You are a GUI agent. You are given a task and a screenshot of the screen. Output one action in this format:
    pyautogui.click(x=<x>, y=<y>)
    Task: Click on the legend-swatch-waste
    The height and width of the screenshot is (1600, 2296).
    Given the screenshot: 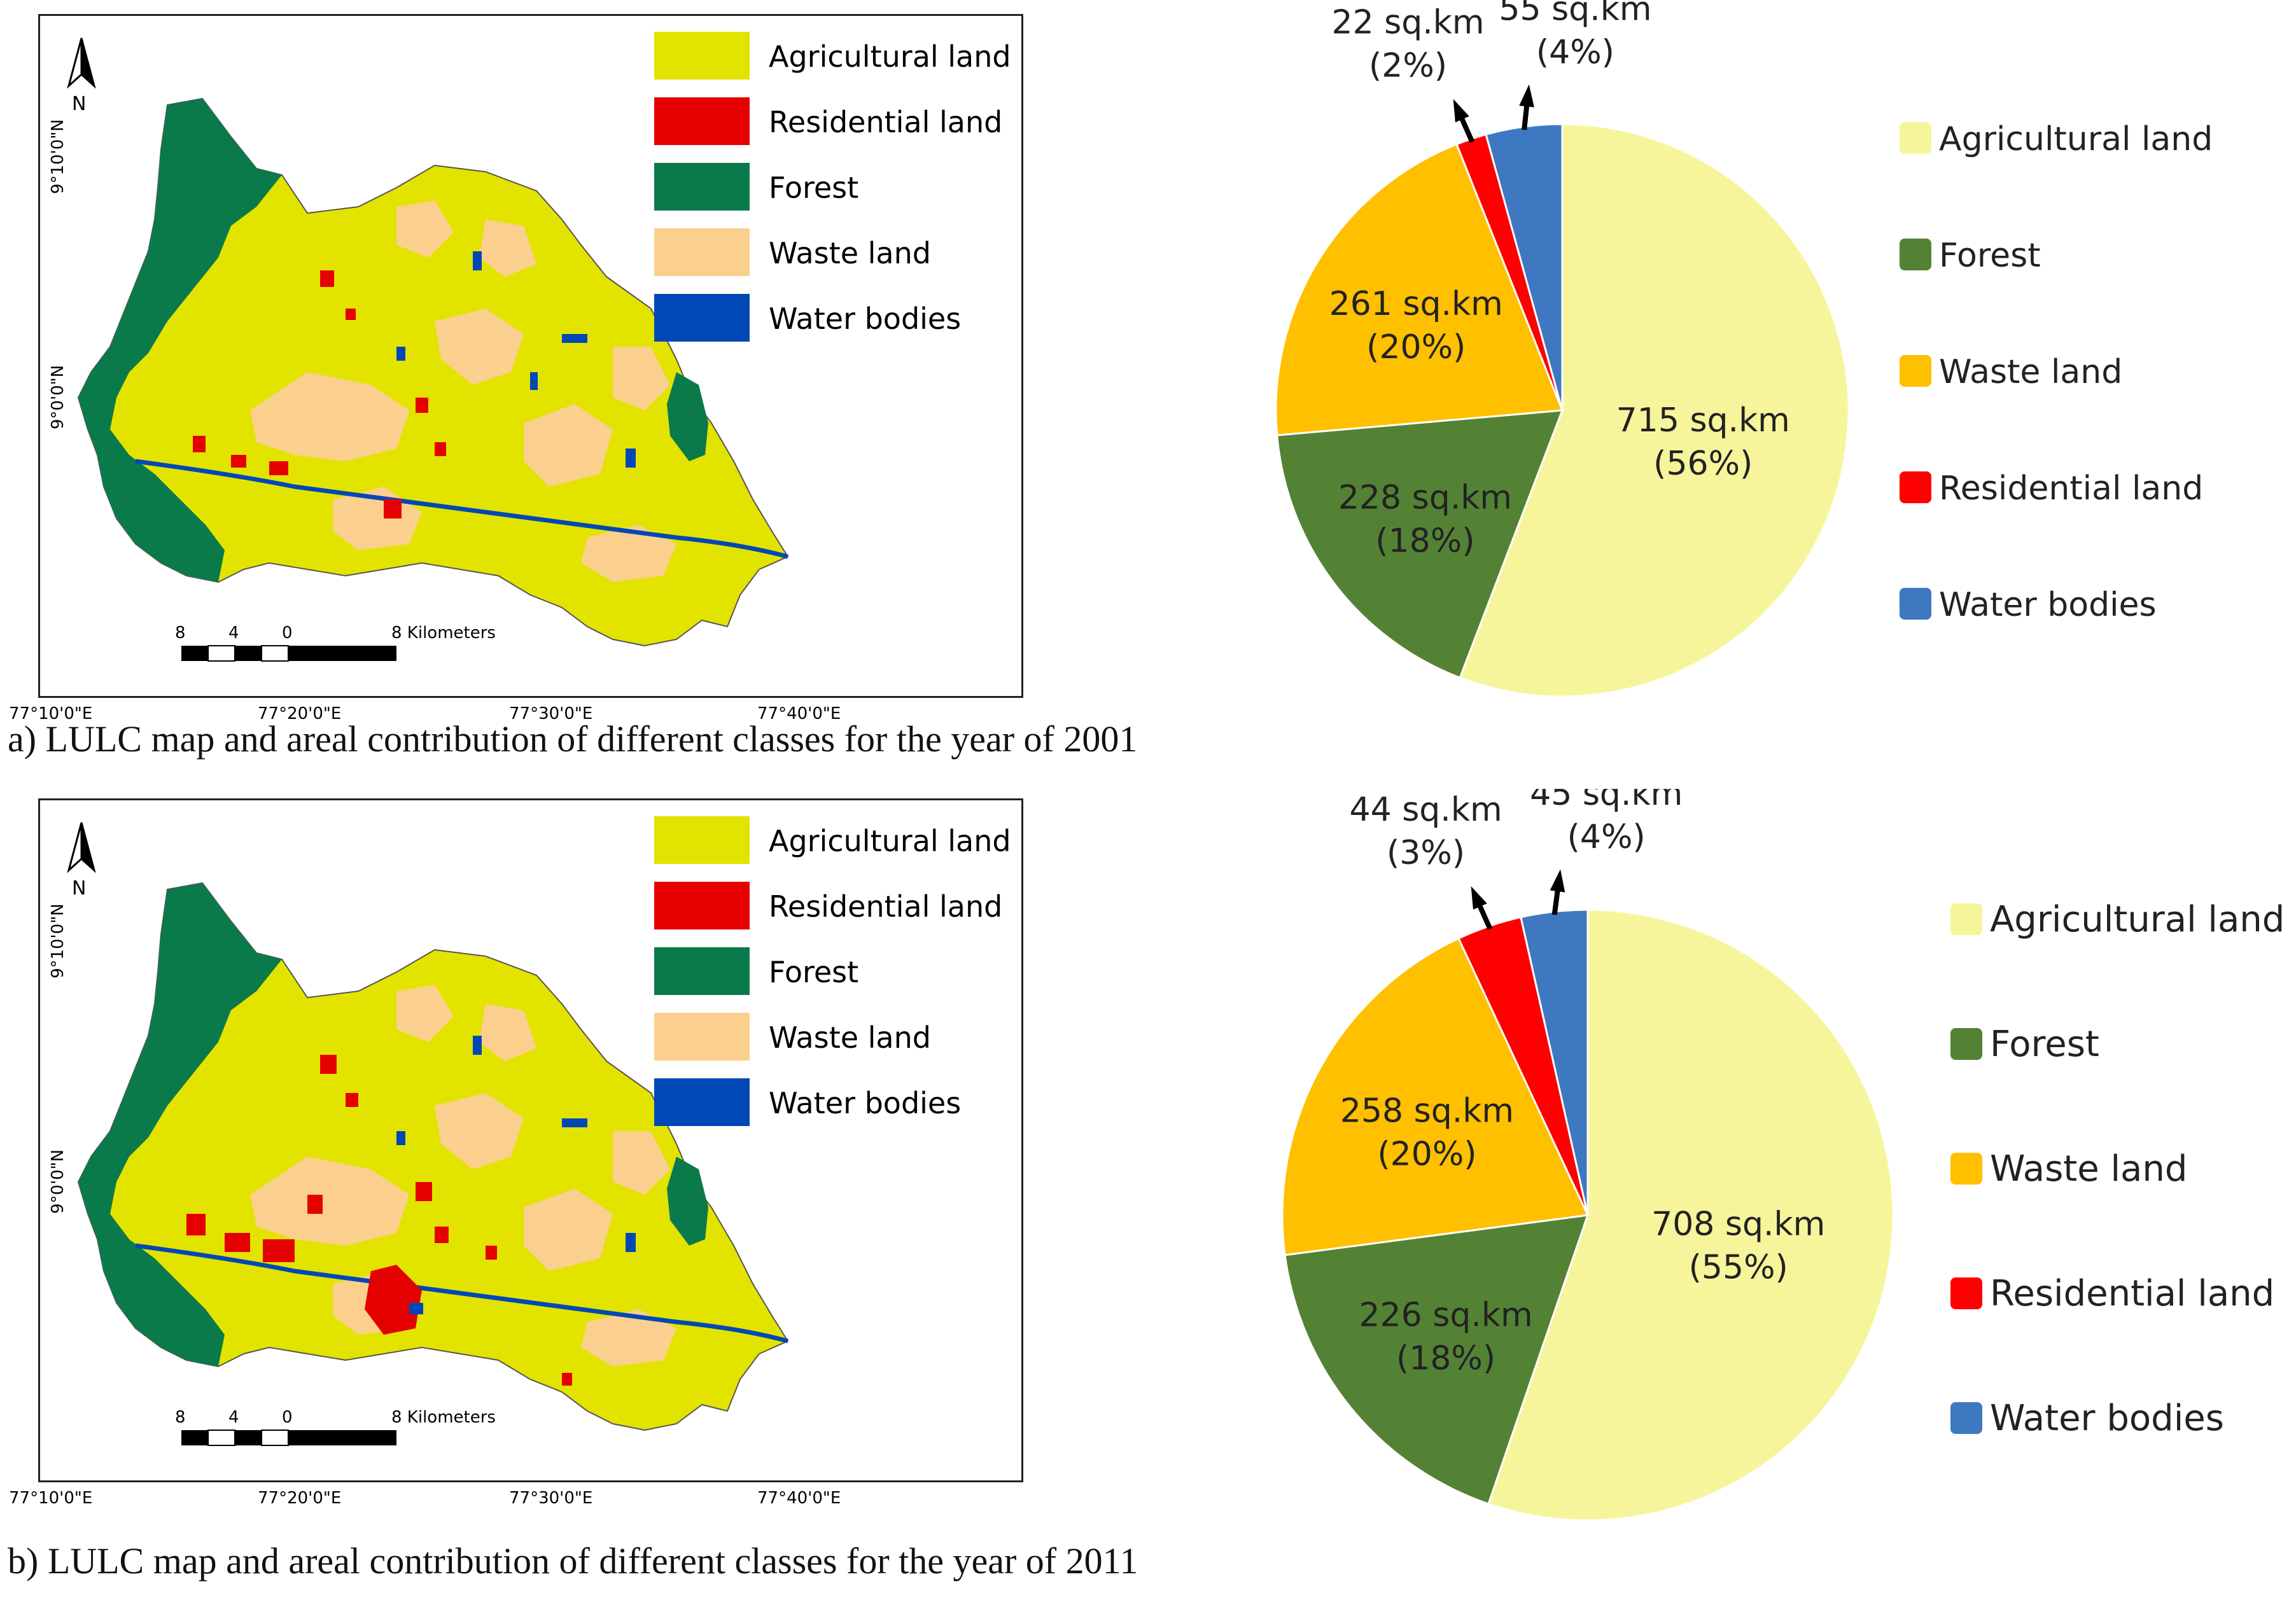 What is the action you would take?
    pyautogui.click(x=702, y=252)
    